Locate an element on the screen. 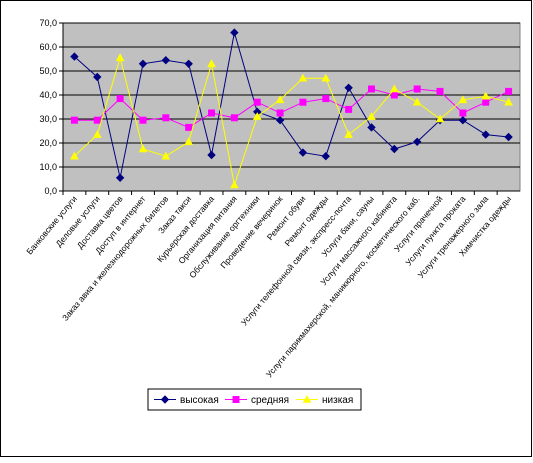 The height and width of the screenshot is (463, 533). y-tick-label: 20,0 is located at coordinates (48, 143).